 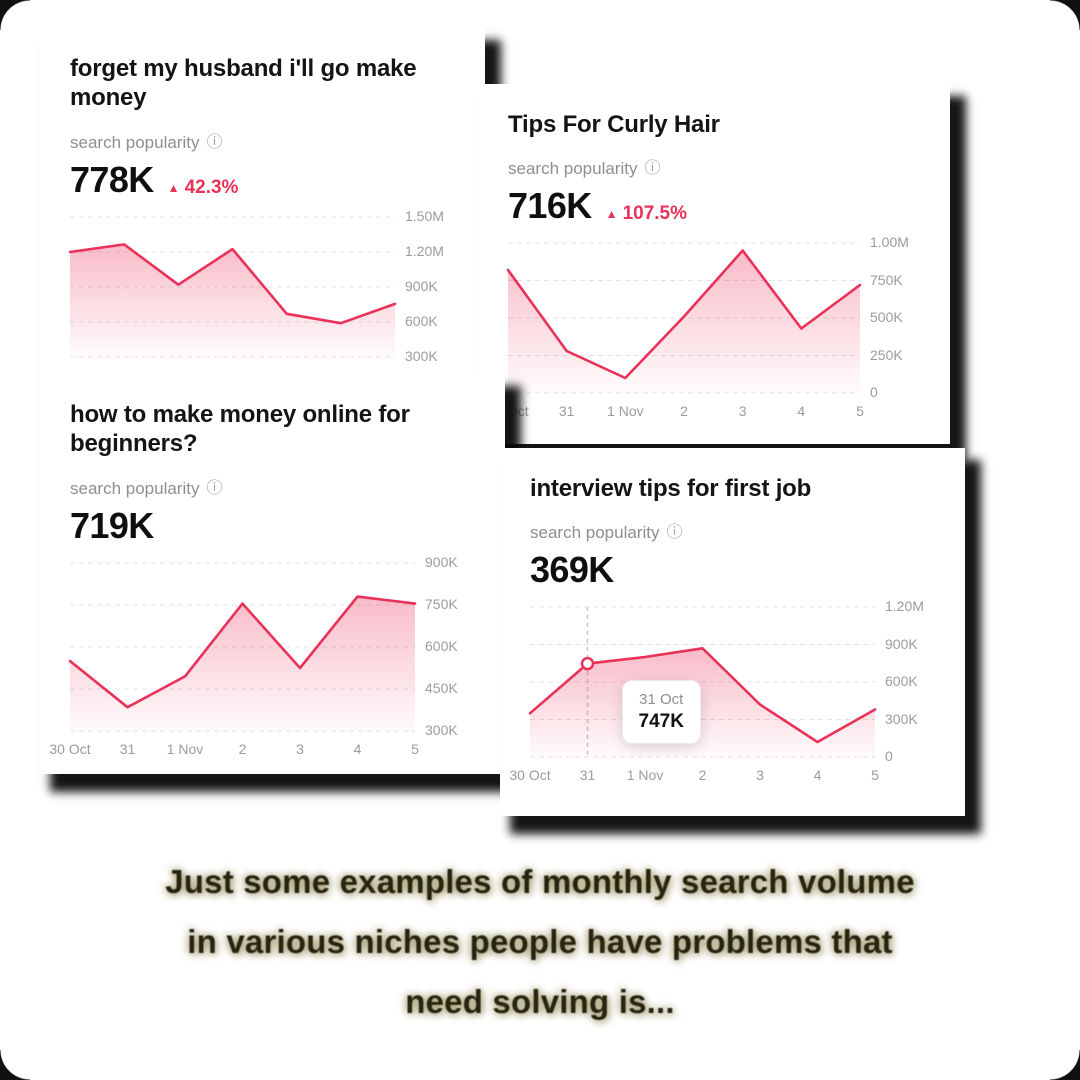 I want to click on tooltip-value: 747K, so click(x=661, y=721).